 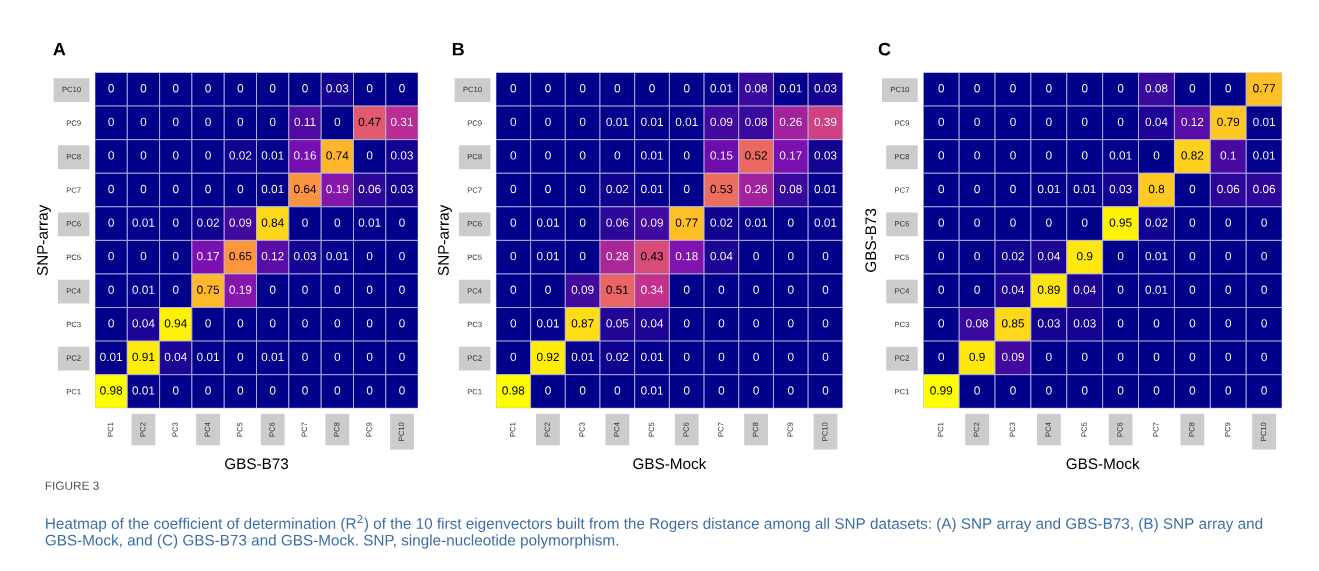 What do you see at coordinates (721, 189) in the screenshot?
I see `data-label: 0.53` at bounding box center [721, 189].